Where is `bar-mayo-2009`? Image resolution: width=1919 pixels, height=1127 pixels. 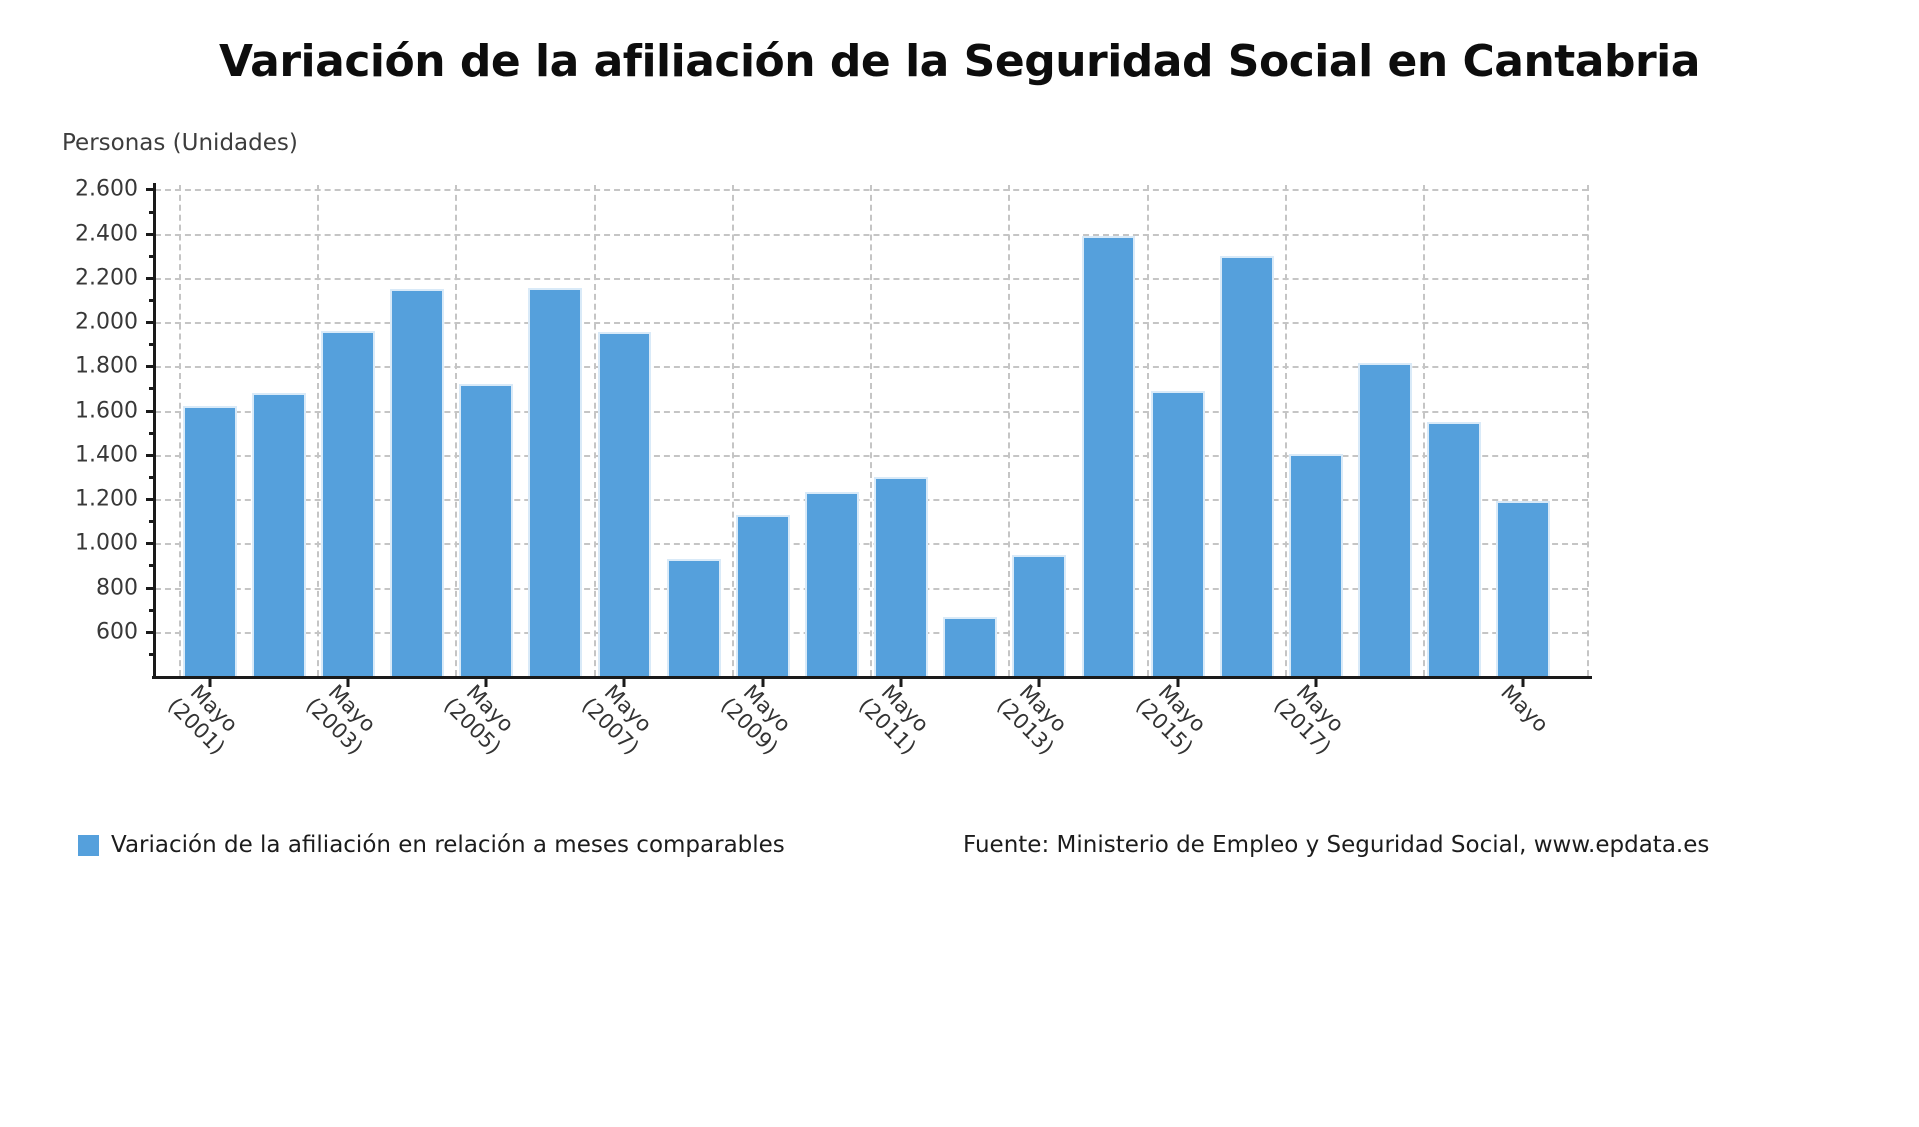 bar-mayo-2009 is located at coordinates (762, 595).